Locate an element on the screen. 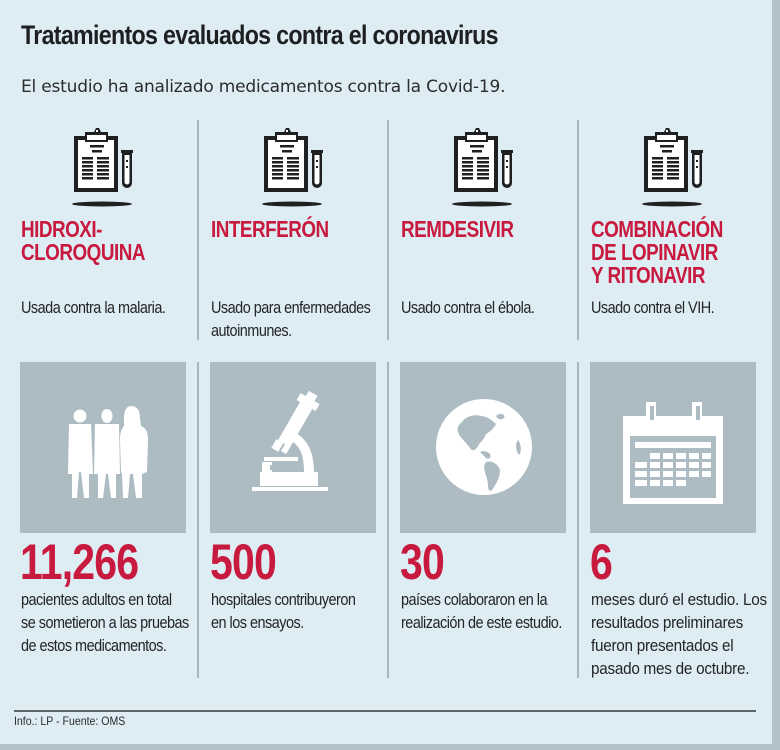  globe-icon-box is located at coordinates (483, 447).